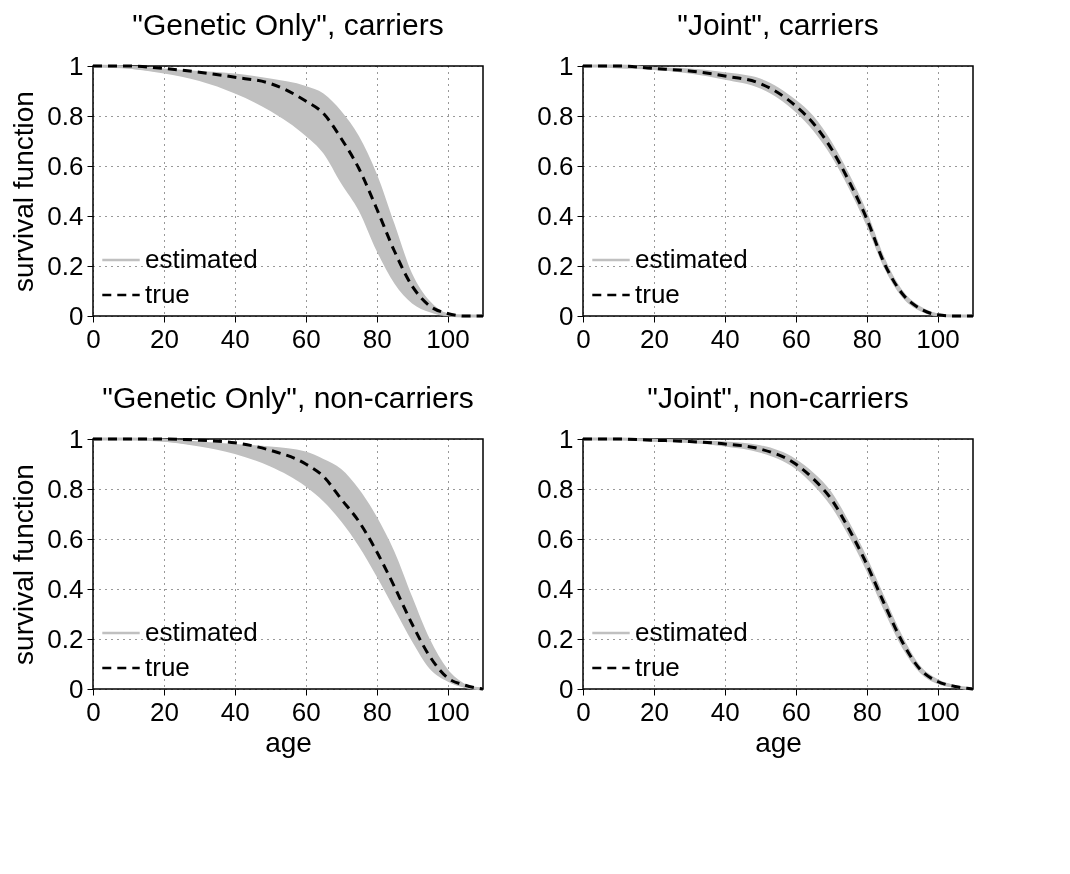 The width and height of the screenshot is (1070, 874). Describe the element at coordinates (778, 397) in the screenshot. I see `chart-title: "Joint", non-carriers` at that location.